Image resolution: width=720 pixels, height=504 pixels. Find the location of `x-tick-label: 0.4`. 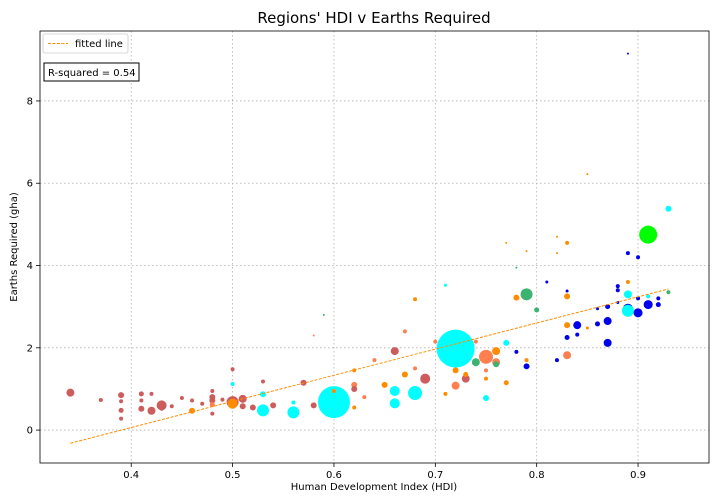

x-tick-label: 0.4 is located at coordinates (131, 475).